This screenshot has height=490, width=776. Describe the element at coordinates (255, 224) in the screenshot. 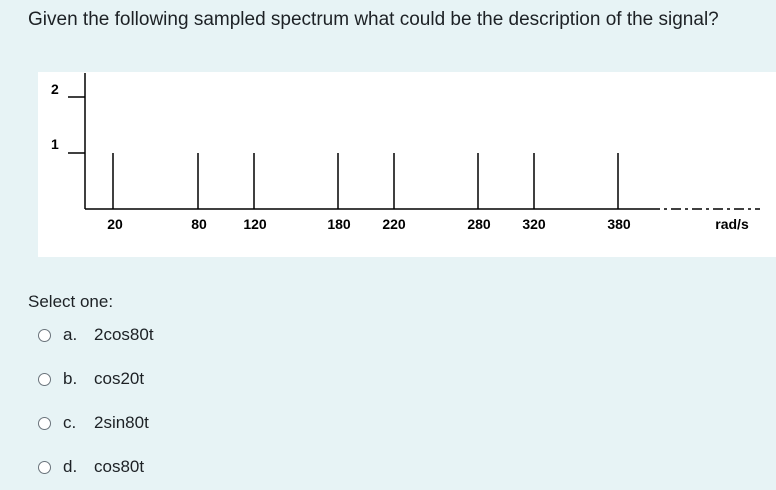

I see `x-tick-label-120: 120` at that location.